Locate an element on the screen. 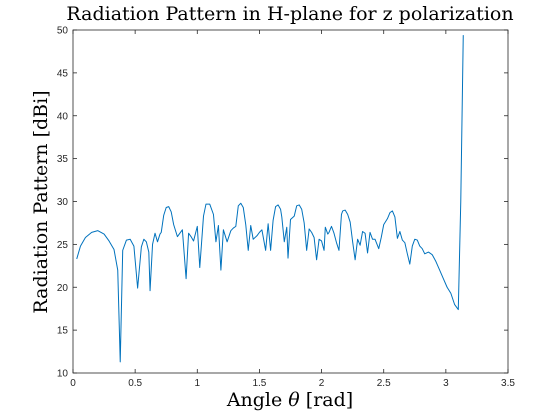 This screenshot has width=560, height=420. x-axis-label-suffix: [rad] is located at coordinates (326, 400).